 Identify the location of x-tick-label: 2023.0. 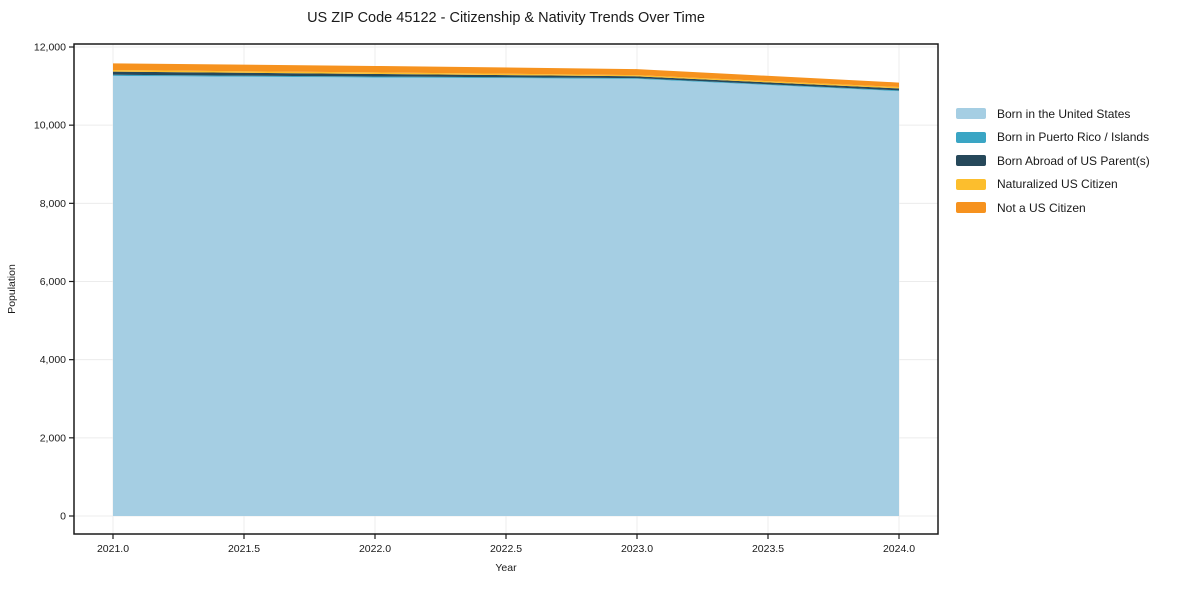
(637, 549).